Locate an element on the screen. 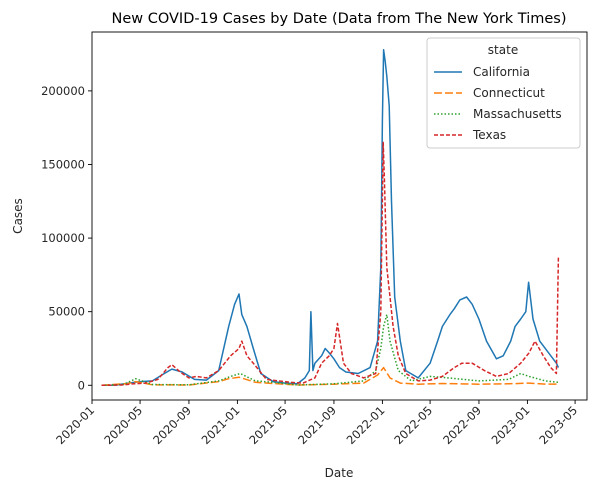  x-tick-label: 2020-05 is located at coordinates (123, 425).